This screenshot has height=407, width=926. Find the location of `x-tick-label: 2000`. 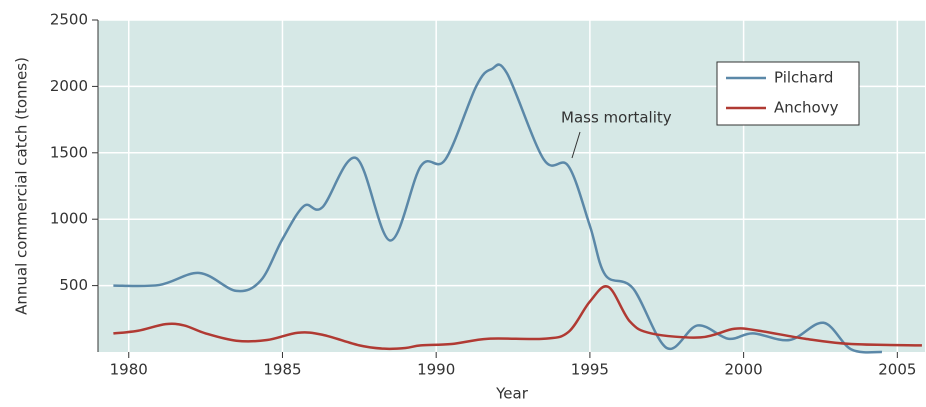

x-tick-label: 2000 is located at coordinates (744, 370).